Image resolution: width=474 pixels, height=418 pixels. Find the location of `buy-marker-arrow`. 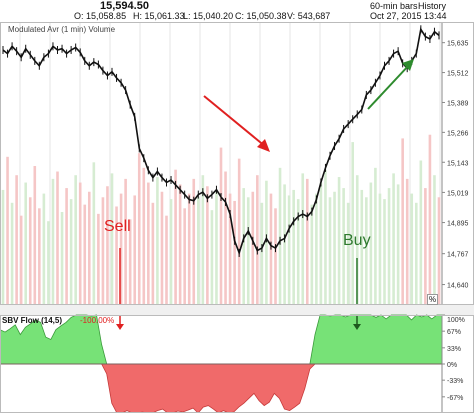

buy-marker-arrow is located at coordinates (357, 327).